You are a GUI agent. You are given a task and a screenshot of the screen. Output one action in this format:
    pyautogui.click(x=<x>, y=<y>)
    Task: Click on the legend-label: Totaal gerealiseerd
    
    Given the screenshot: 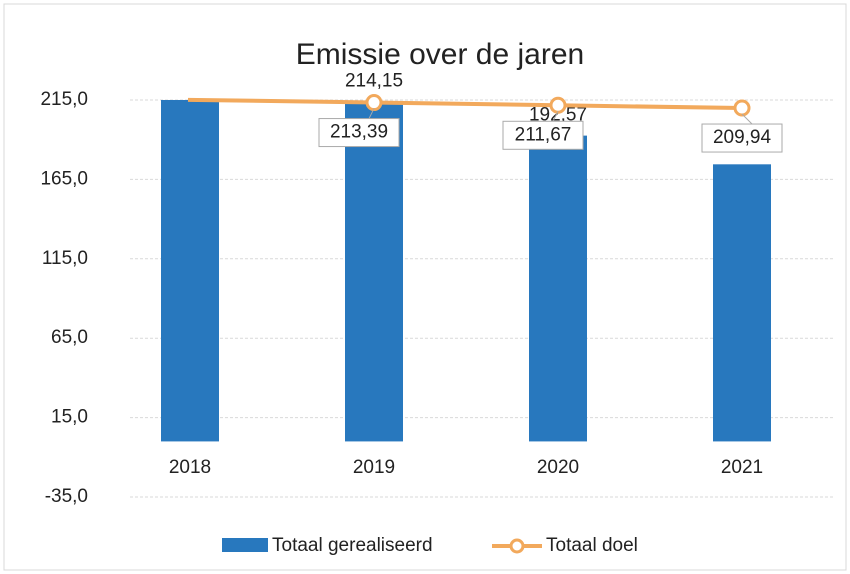 What is the action you would take?
    pyautogui.click(x=352, y=545)
    